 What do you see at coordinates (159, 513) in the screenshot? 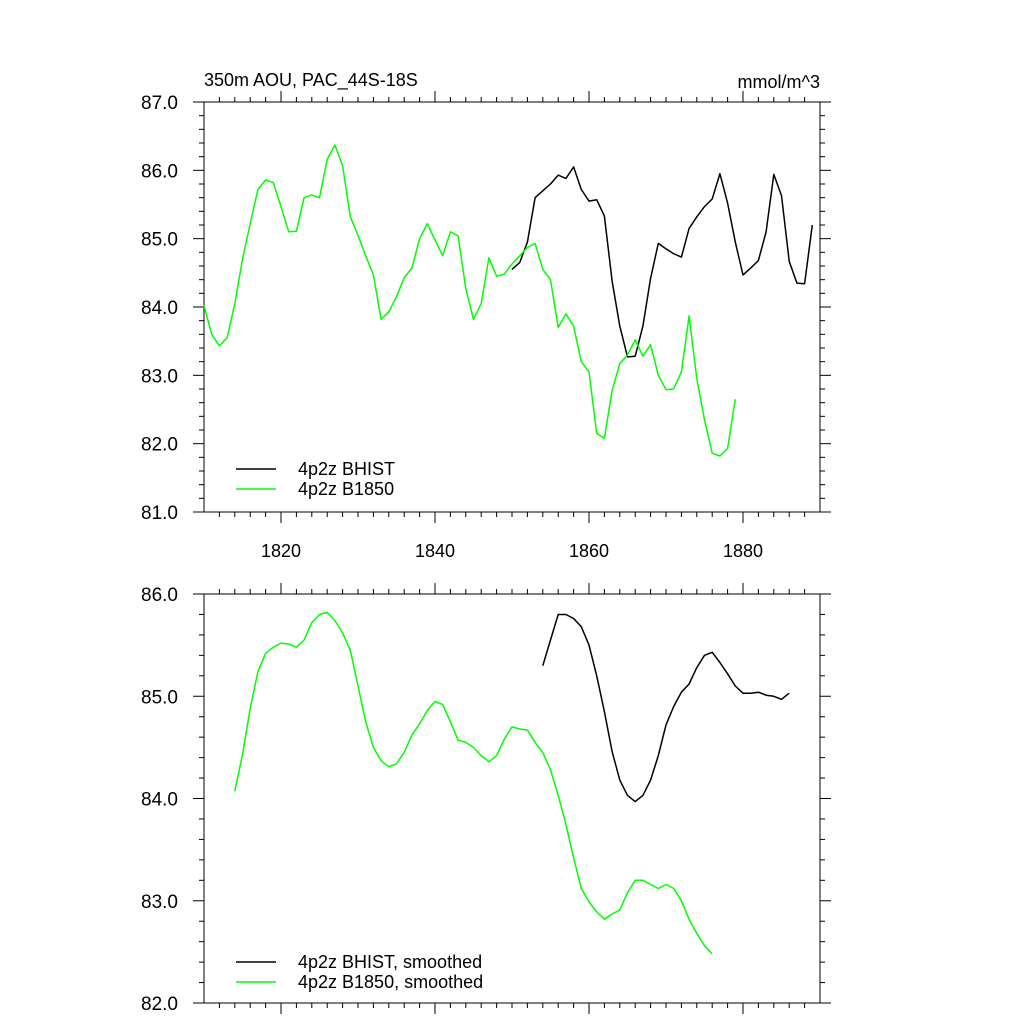
I see `y-tick-label: 81.0` at bounding box center [159, 513].